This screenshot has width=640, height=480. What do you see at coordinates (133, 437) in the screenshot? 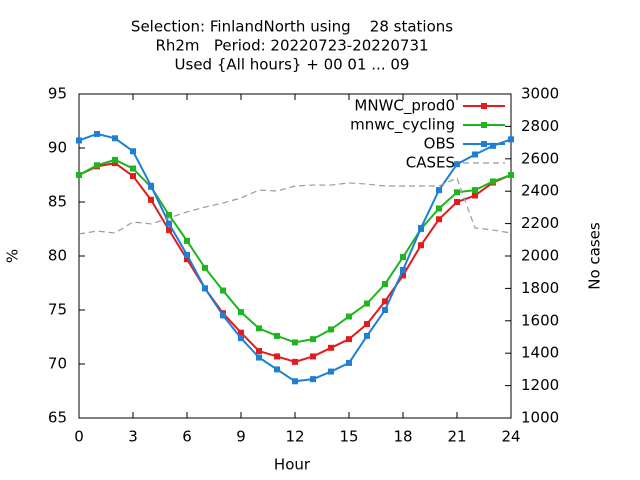
I see `x-tick-label: 3` at bounding box center [133, 437].